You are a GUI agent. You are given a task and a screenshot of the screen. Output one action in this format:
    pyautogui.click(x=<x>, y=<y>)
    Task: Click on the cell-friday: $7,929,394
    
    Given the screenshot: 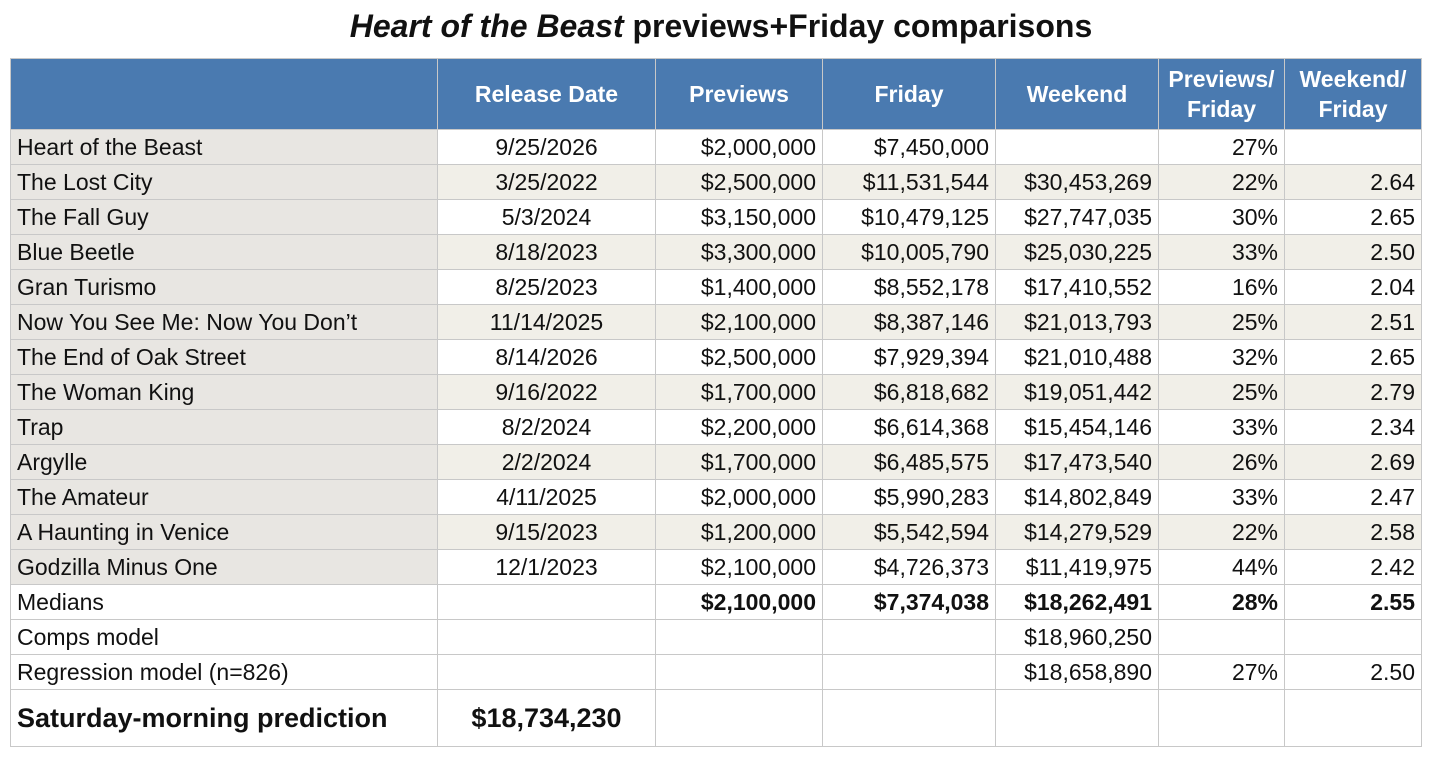 What is the action you would take?
    pyautogui.click(x=909, y=357)
    